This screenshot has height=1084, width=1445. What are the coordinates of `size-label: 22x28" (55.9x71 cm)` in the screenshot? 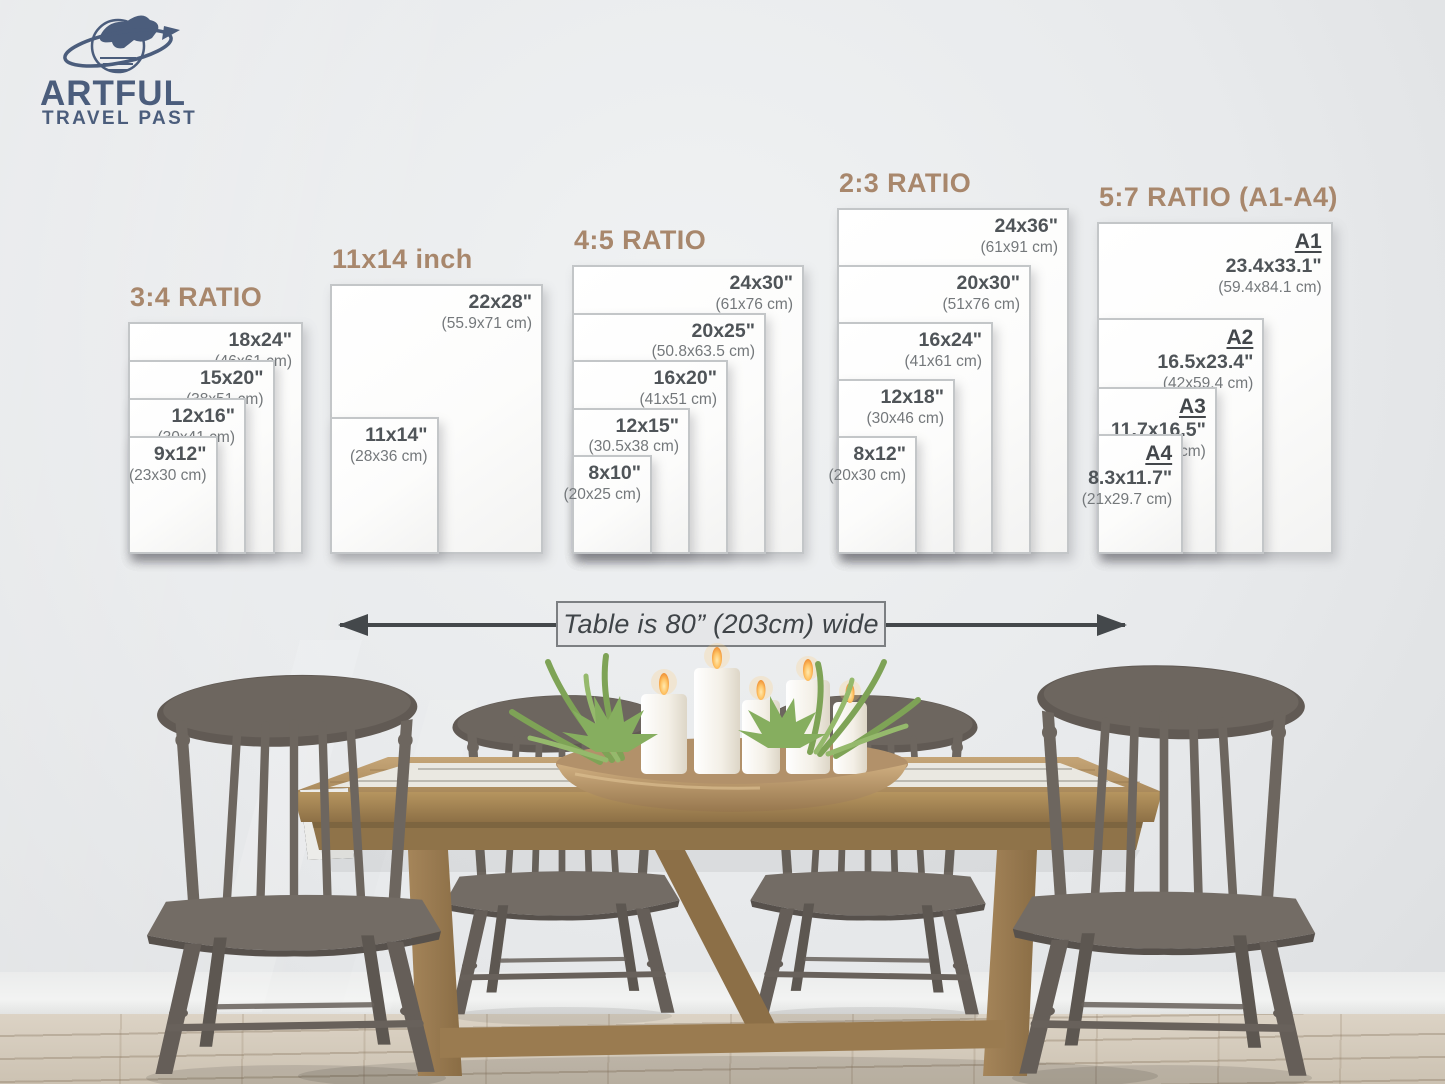 It's located at (487, 312).